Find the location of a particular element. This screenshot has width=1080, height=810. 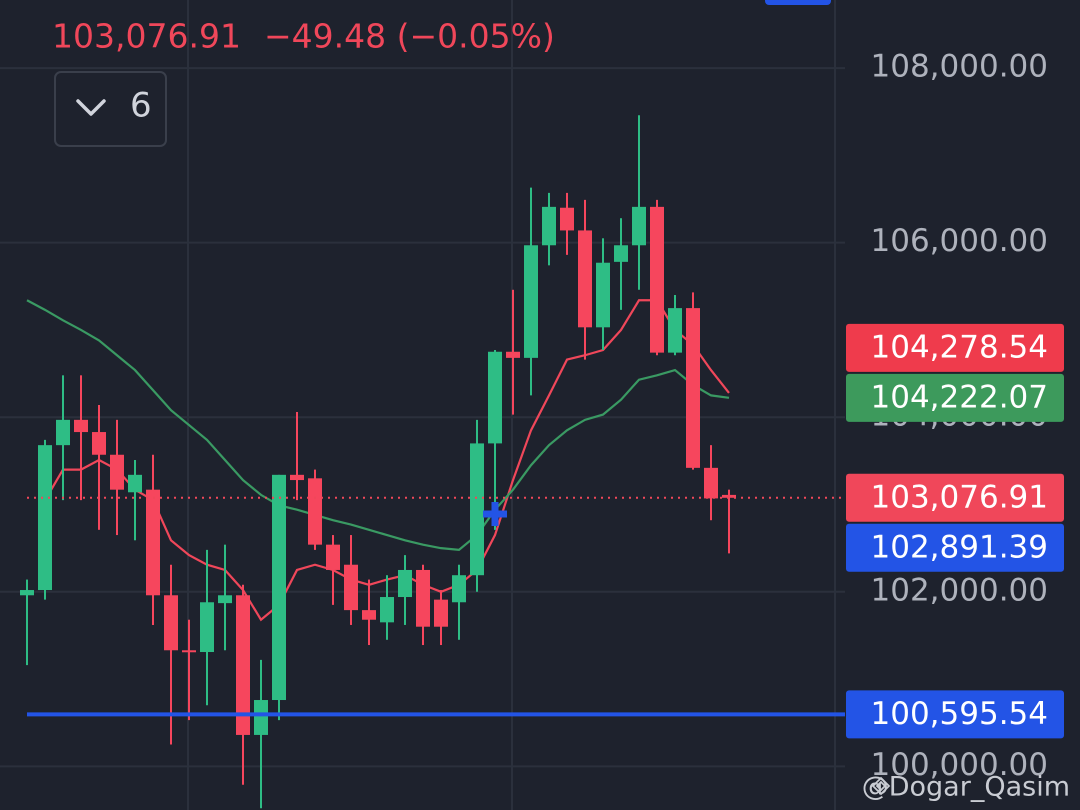

indicator-count: 6 is located at coordinates (141, 106).